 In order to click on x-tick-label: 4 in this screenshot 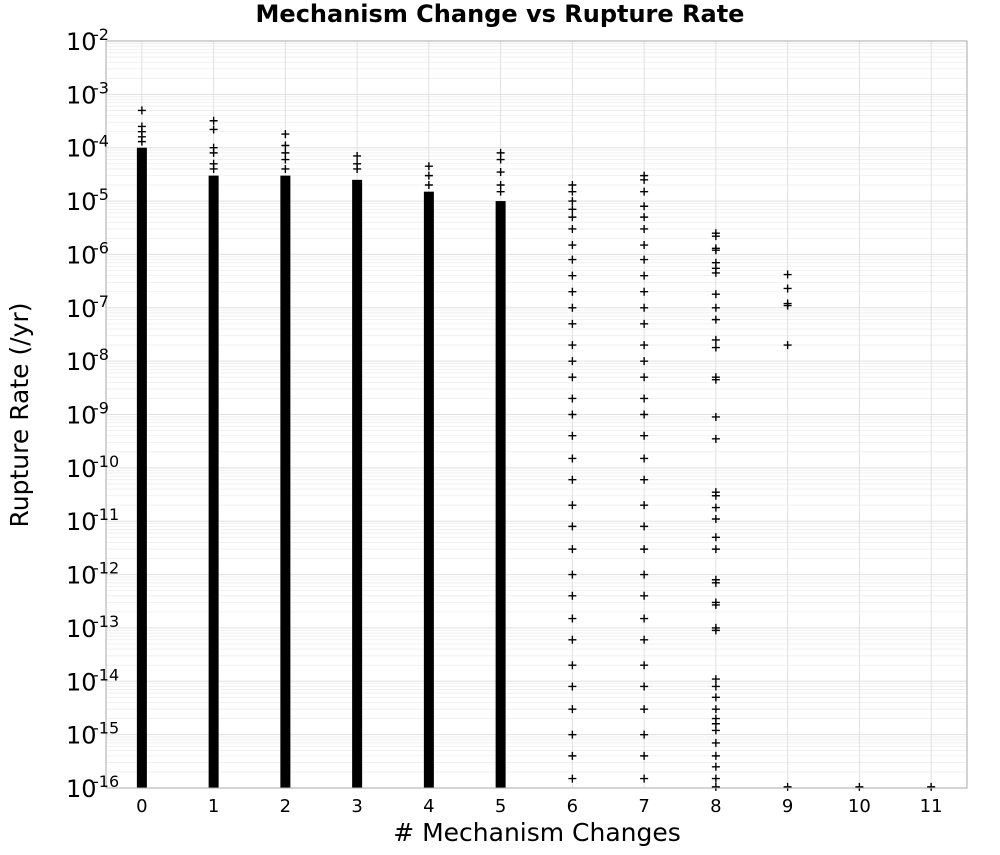, I will do `click(428, 806)`.